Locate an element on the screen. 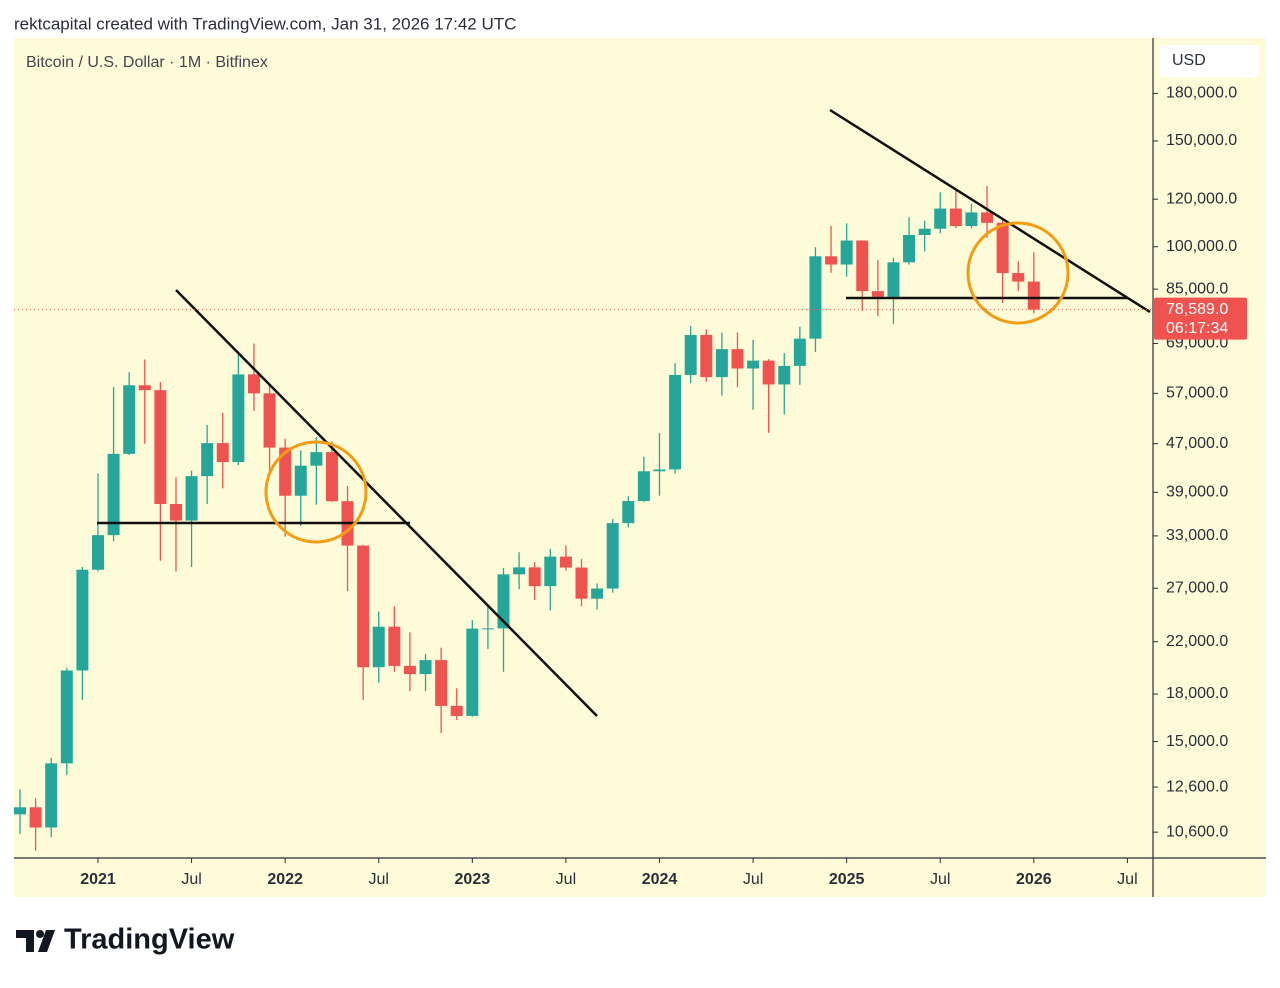 Image resolution: width=1280 pixels, height=988 pixels. last-price-label: 78,589.0 is located at coordinates (1197, 309).